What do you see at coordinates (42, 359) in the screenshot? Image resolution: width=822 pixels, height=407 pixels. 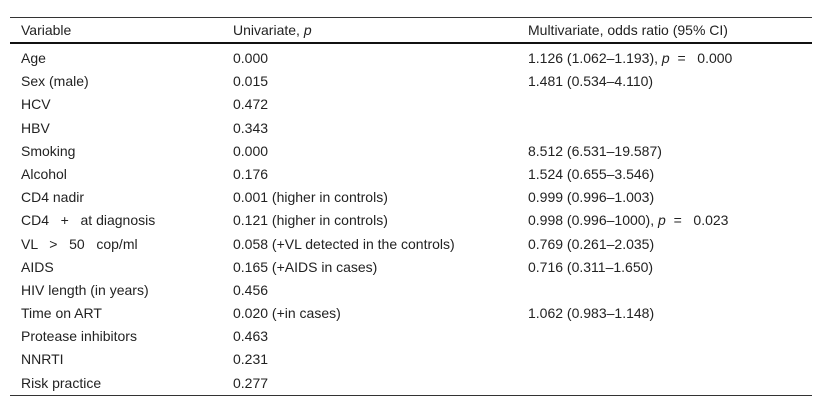 I see `cell-variable: NNRTI` at bounding box center [42, 359].